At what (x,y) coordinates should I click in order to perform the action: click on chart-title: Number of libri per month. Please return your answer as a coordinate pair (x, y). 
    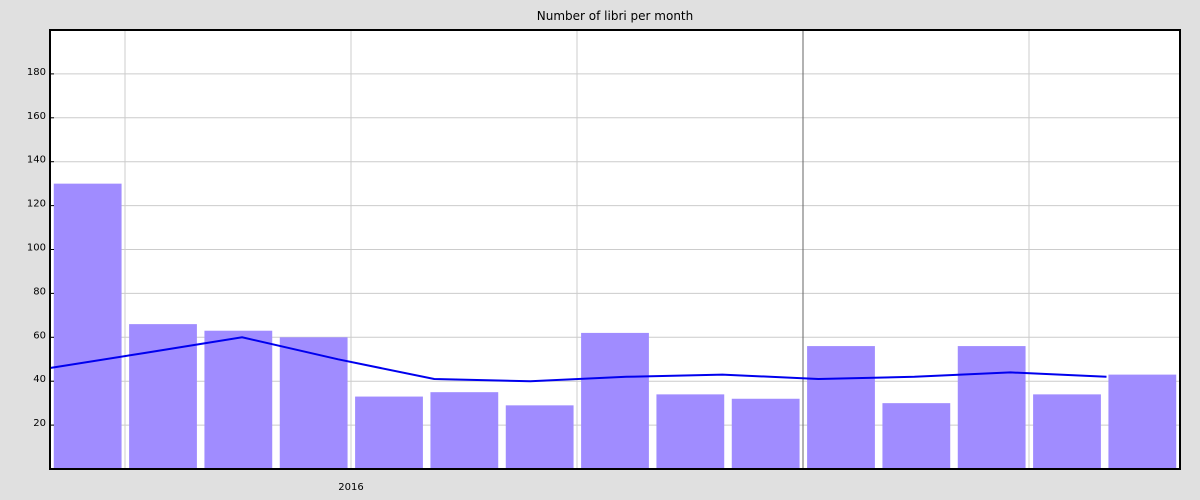
    Looking at the image, I should click on (615, 16).